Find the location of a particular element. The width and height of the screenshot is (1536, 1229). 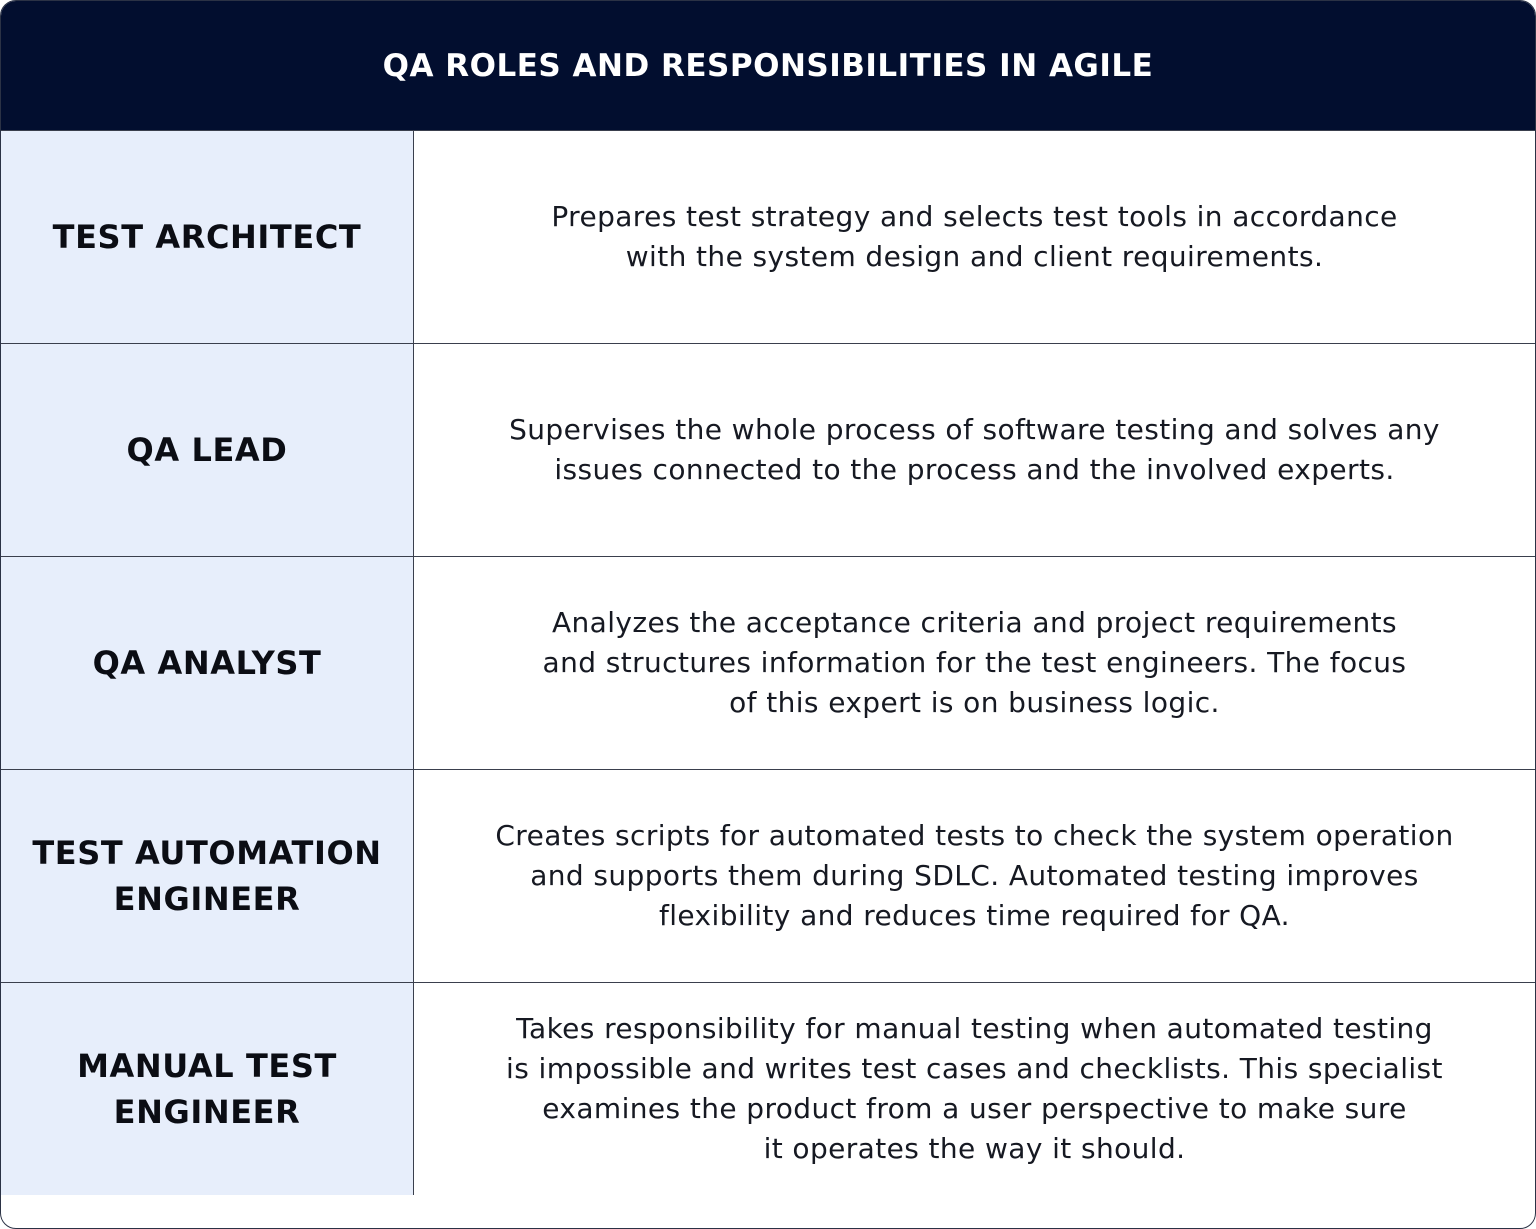

table-header: QA ROLES AND RESPONSIBILITIES IN AGILE is located at coordinates (768, 65).